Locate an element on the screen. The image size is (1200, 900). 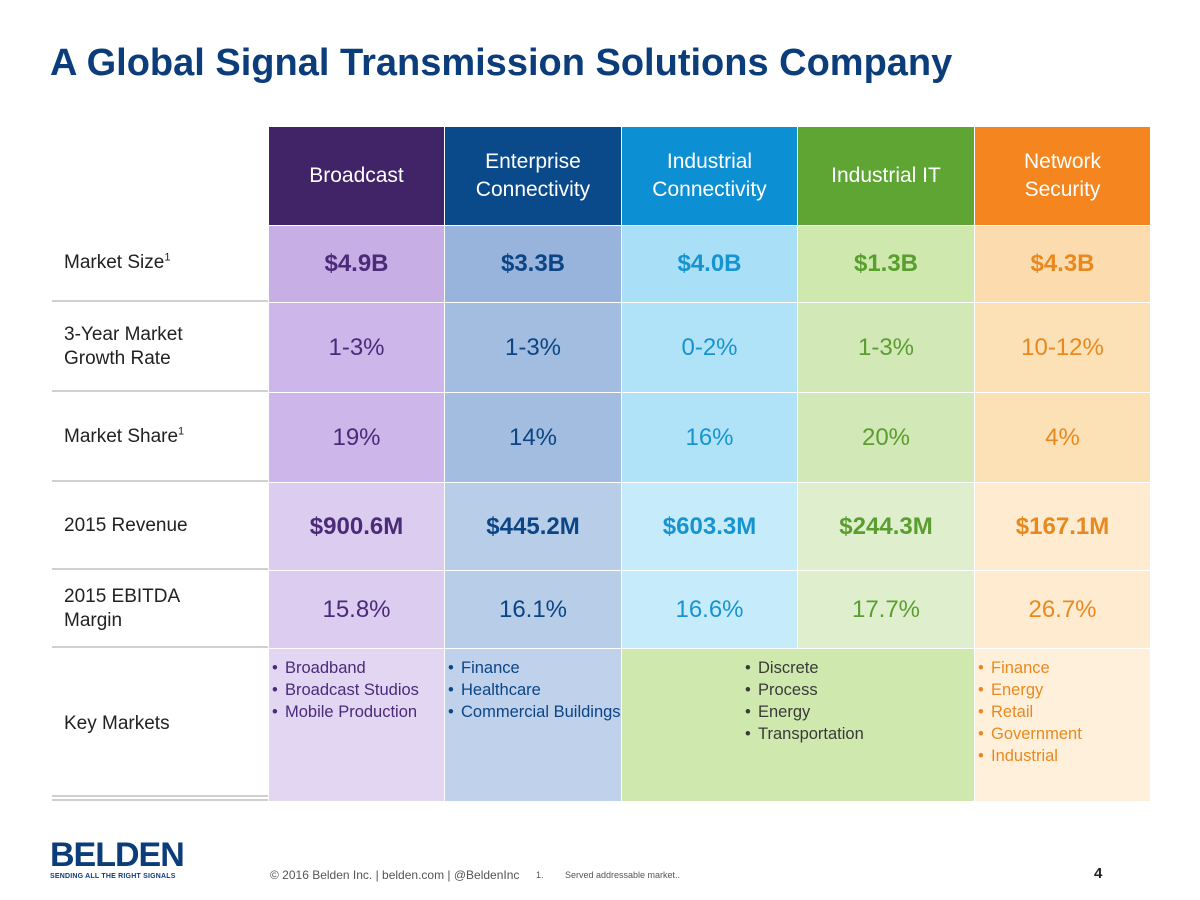
column-header-line: Broadcast is located at coordinates (356, 175).